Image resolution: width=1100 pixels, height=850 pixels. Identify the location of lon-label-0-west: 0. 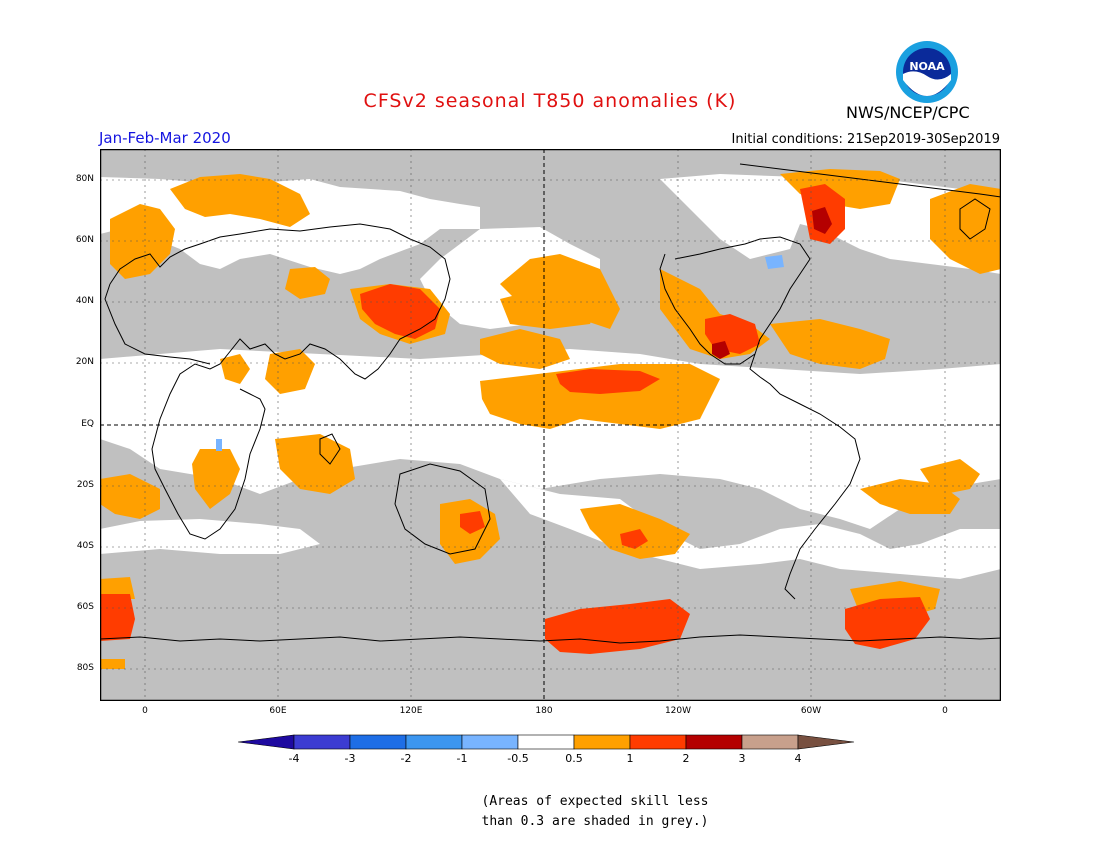
(145, 711).